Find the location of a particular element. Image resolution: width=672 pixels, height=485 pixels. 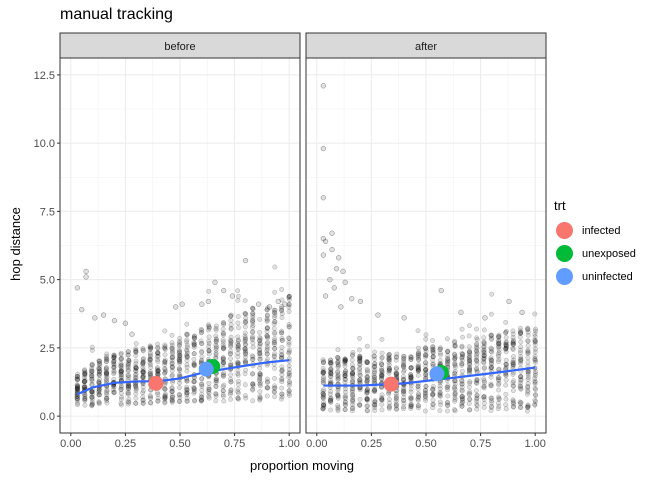

facet-strip-before is located at coordinates (180, 45).